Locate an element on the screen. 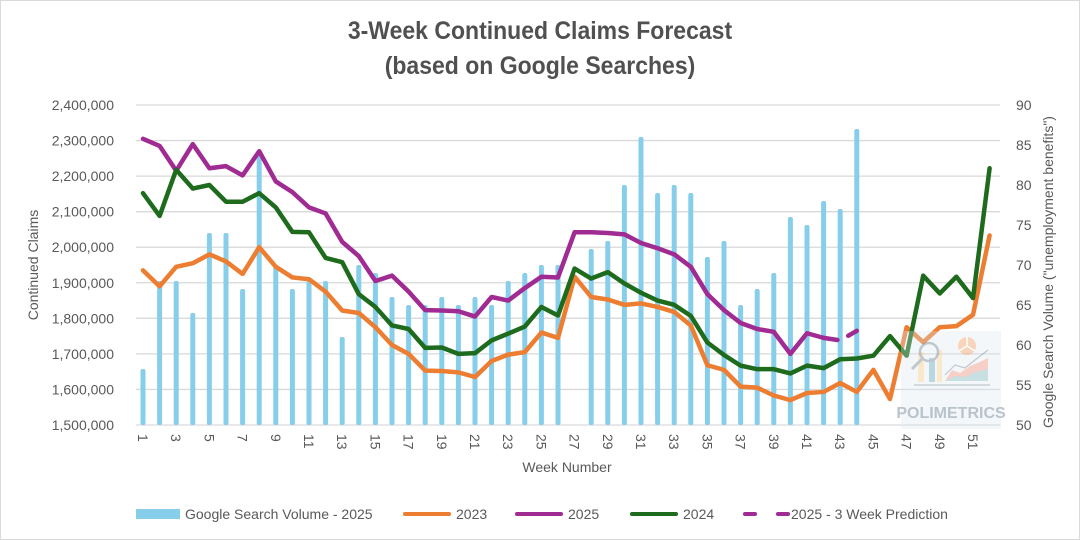  legend-label: 2024 is located at coordinates (699, 514).